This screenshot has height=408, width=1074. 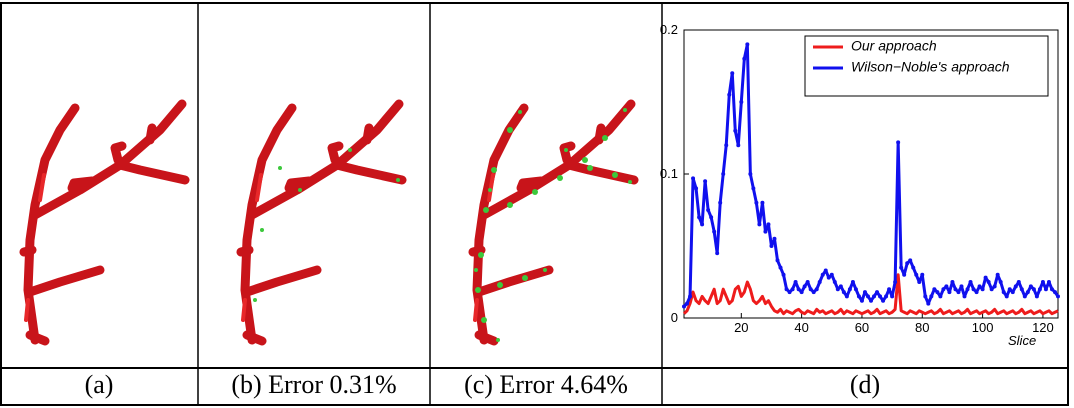 I want to click on segmentation-image, so click(x=553, y=222).